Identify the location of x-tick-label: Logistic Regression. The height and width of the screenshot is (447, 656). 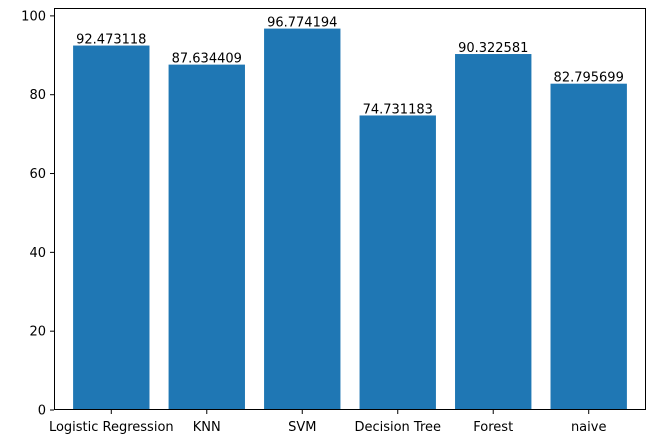
(111, 427).